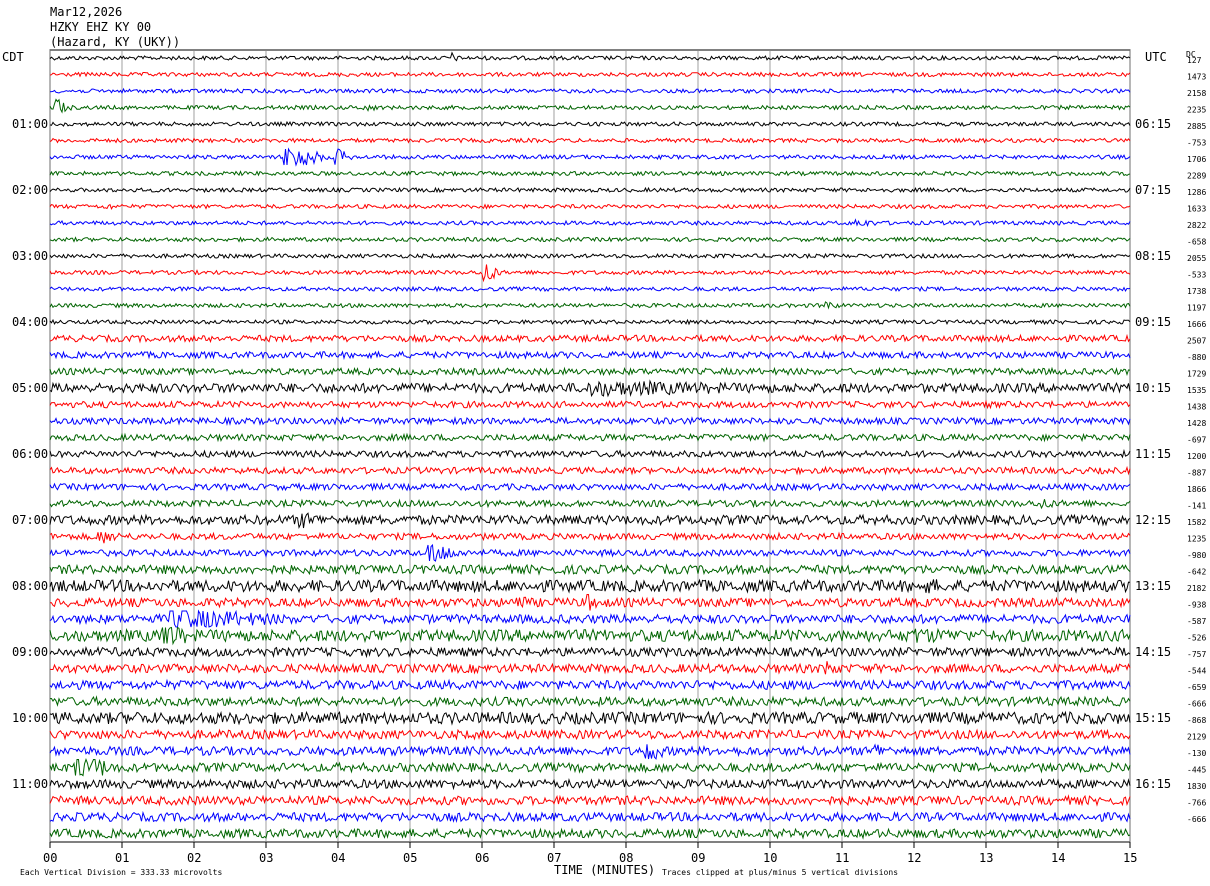 The image size is (1210, 886). Describe the element at coordinates (626, 858) in the screenshot. I see `x-tick-label: 08` at that location.